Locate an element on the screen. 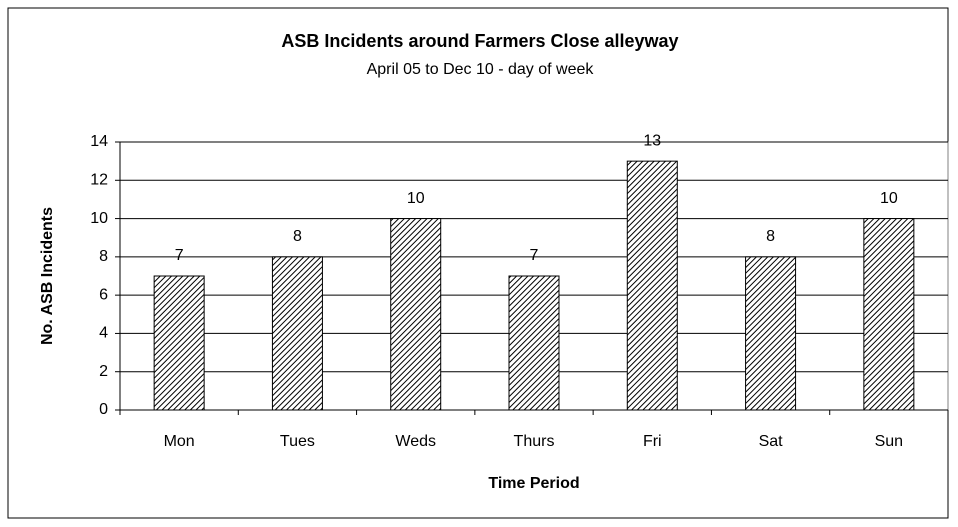 Image resolution: width=958 pixels, height=527 pixels. y-tick-label: 12 is located at coordinates (99, 180).